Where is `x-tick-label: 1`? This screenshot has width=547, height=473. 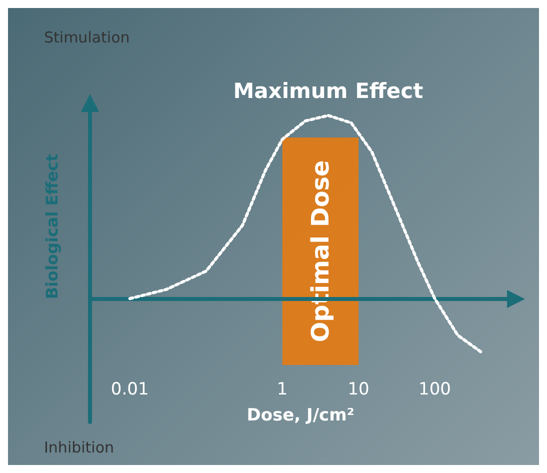
x-tick-label: 1 is located at coordinates (282, 390).